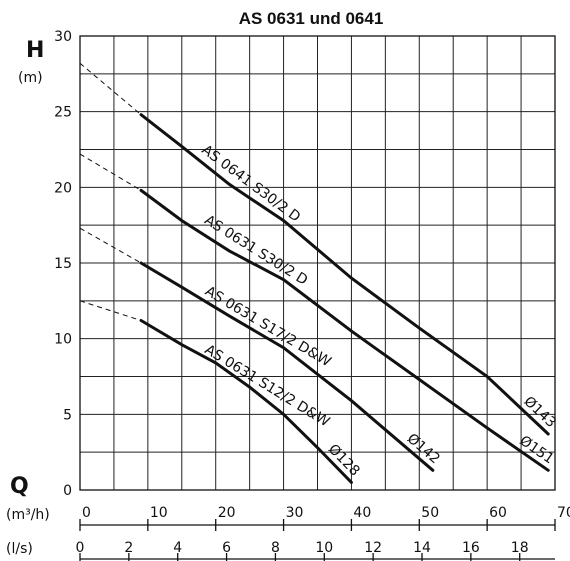  Describe the element at coordinates (295, 513) in the screenshot. I see `x-tick-label: 30` at that location.